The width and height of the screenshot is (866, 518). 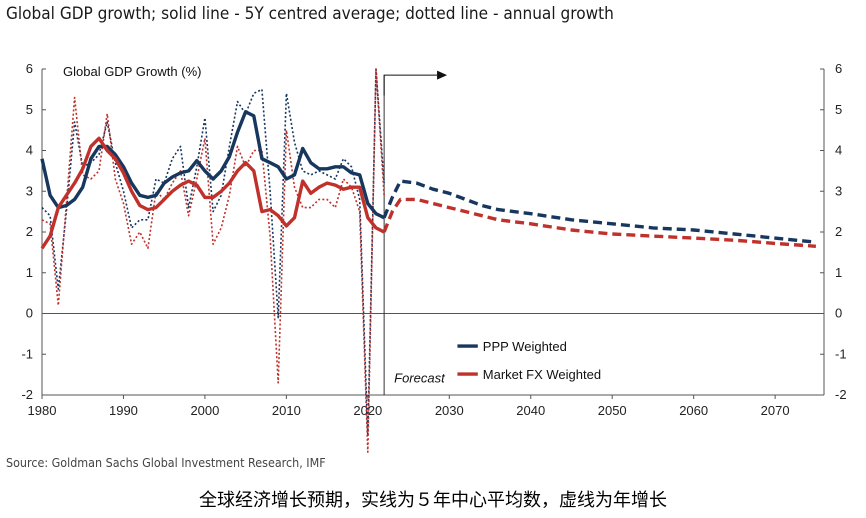 I want to click on series-line-ppp-5y-average, so click(x=212, y=165).